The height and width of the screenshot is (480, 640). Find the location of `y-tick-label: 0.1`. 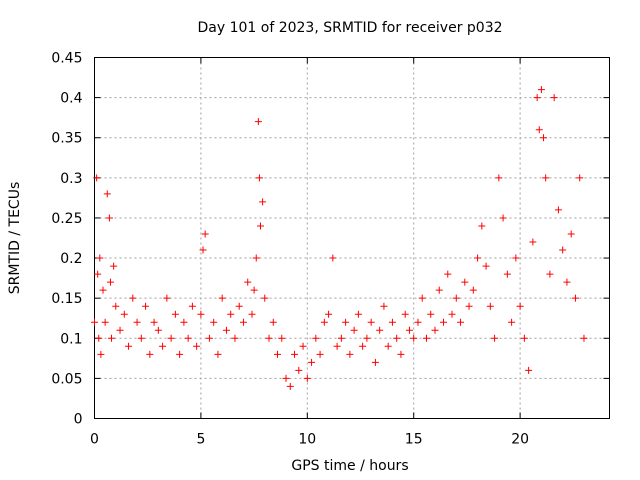

y-tick-label: 0.1 is located at coordinates (71, 339).